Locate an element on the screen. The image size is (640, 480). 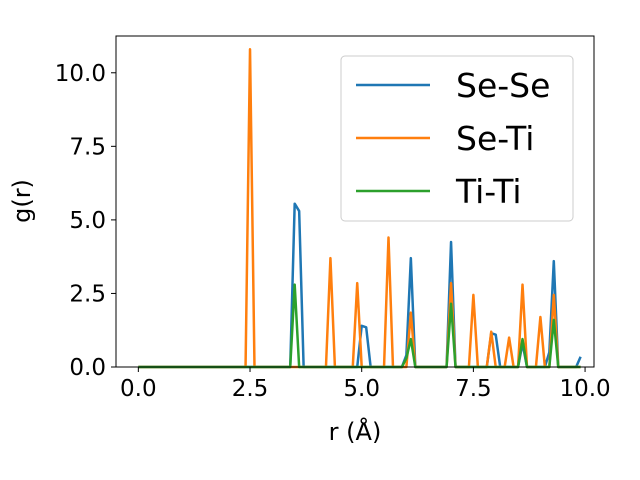
y-tick-label: 5.0 is located at coordinates (87, 221).